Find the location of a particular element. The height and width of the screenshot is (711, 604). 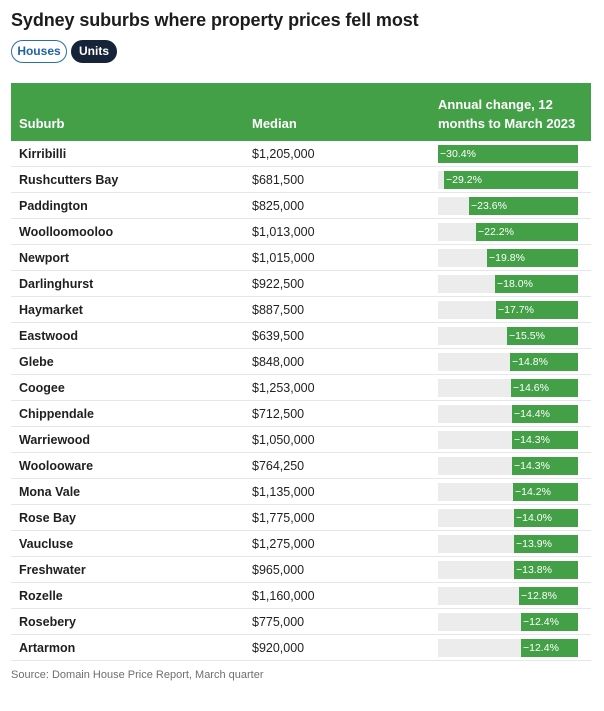

change-bar-label: −14.2% is located at coordinates (533, 491).